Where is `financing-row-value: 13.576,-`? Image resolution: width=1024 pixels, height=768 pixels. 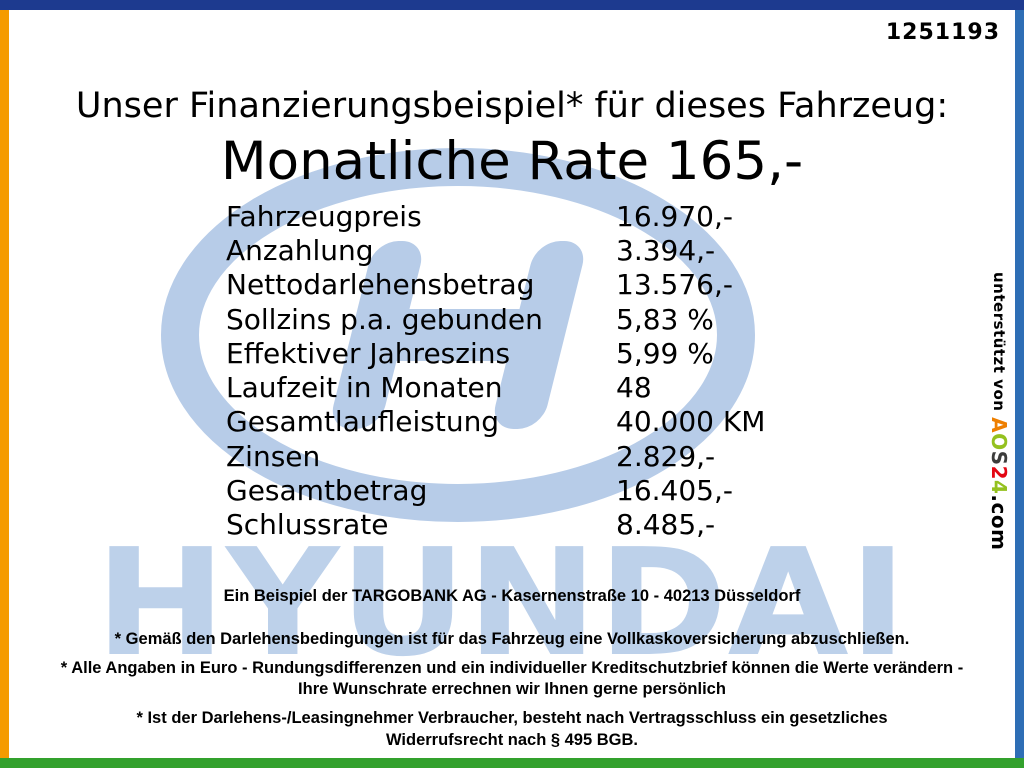 financing-row-value: 13.576,- is located at coordinates (674, 285).